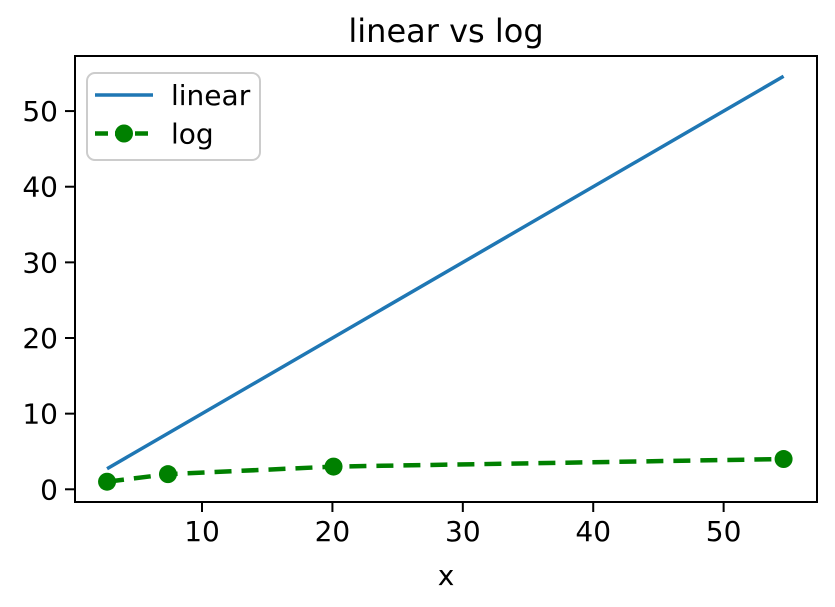  What do you see at coordinates (40, 414) in the screenshot?
I see `y-tick-label: 10` at bounding box center [40, 414].